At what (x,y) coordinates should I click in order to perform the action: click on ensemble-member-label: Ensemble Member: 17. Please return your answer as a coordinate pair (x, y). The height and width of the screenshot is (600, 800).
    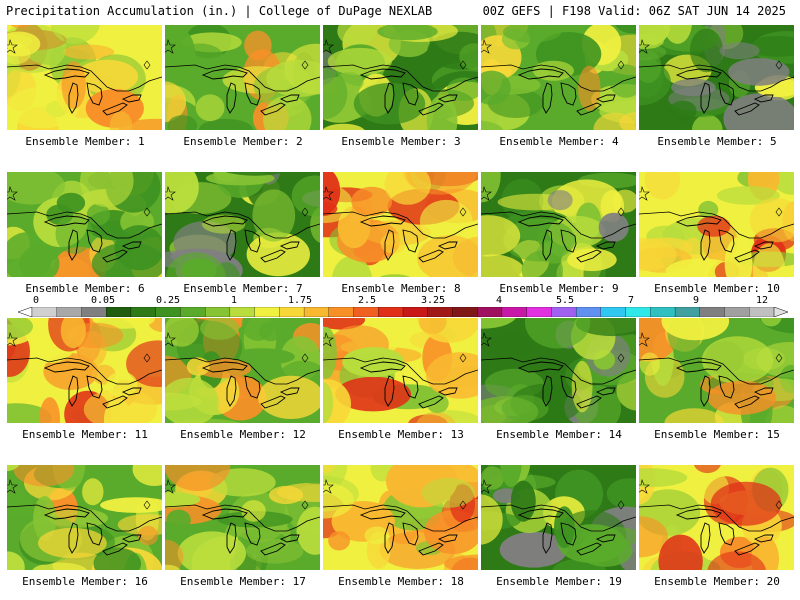
    Looking at the image, I should click on (243, 581).